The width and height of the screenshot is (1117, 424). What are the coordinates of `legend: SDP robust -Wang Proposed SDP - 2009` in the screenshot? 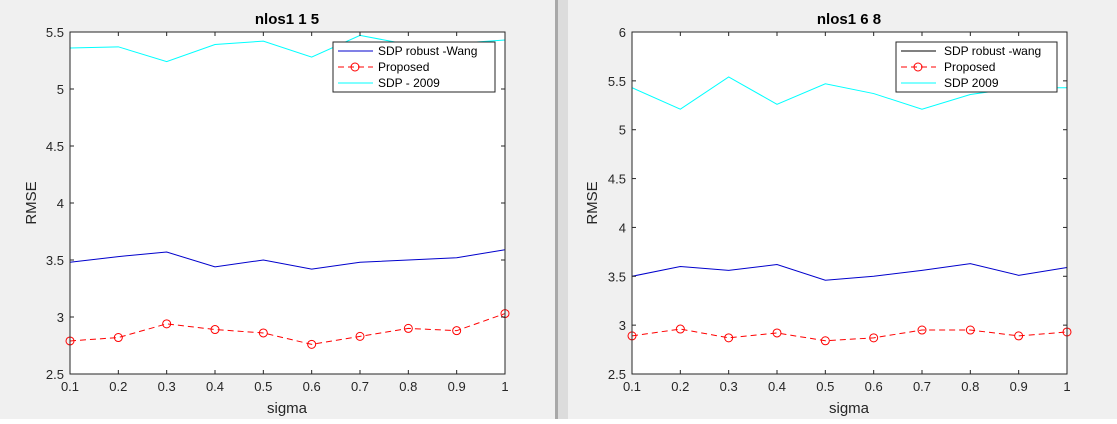 It's located at (414, 67).